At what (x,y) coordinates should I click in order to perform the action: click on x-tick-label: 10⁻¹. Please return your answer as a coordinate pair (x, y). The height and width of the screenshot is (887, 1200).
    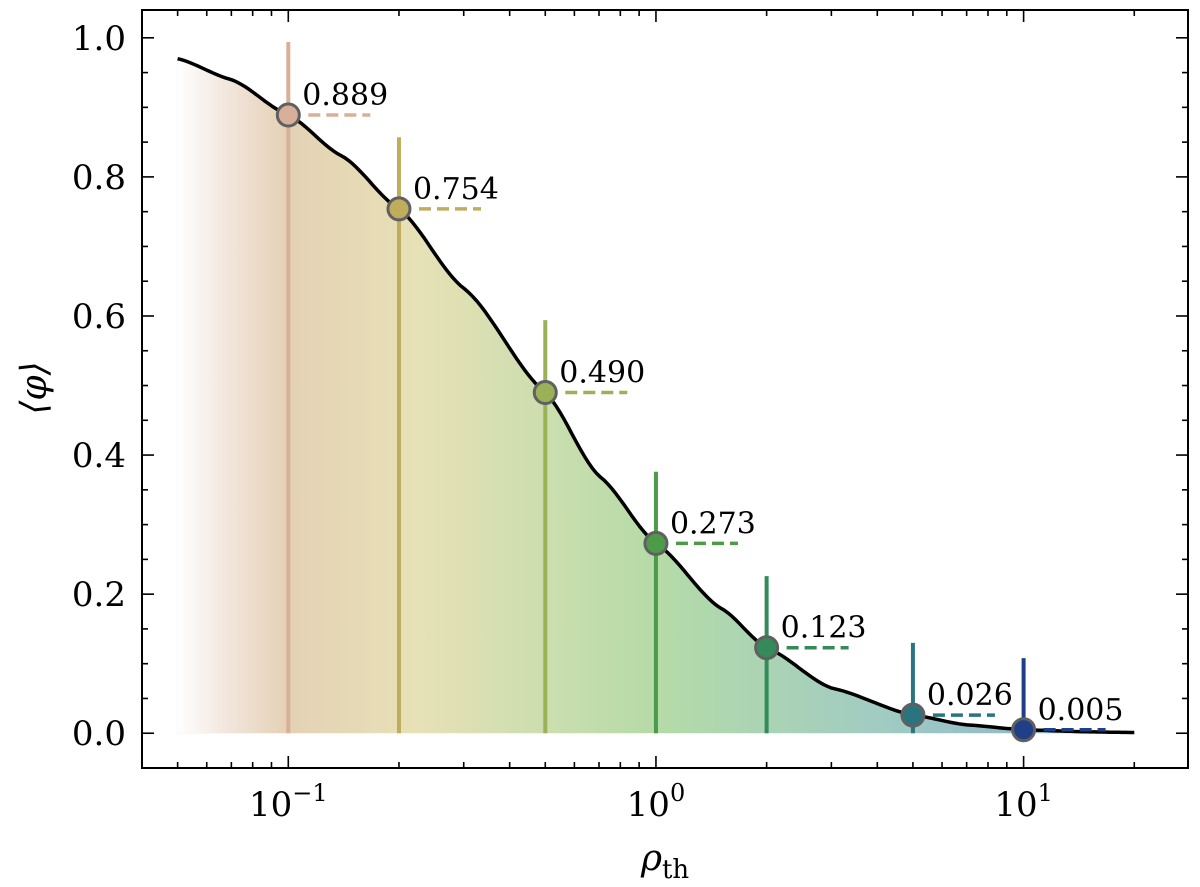
    Looking at the image, I should click on (288, 802).